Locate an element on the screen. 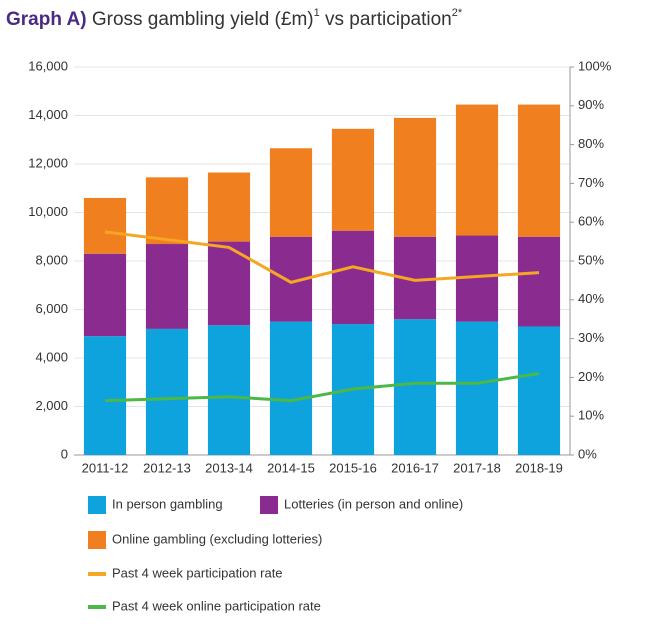 This screenshot has width=653, height=631. x-tick-label: 2013-14 is located at coordinates (229, 467).